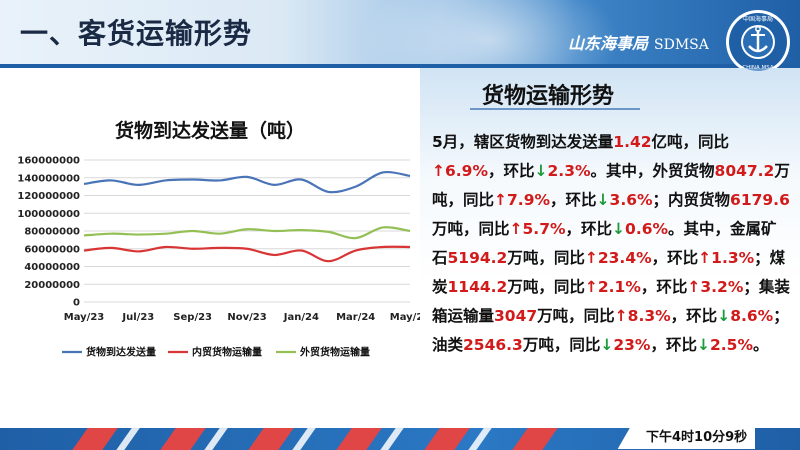  What do you see at coordinates (694, 438) in the screenshot?
I see `footer-time: 下午4时10分9秒` at bounding box center [694, 438].